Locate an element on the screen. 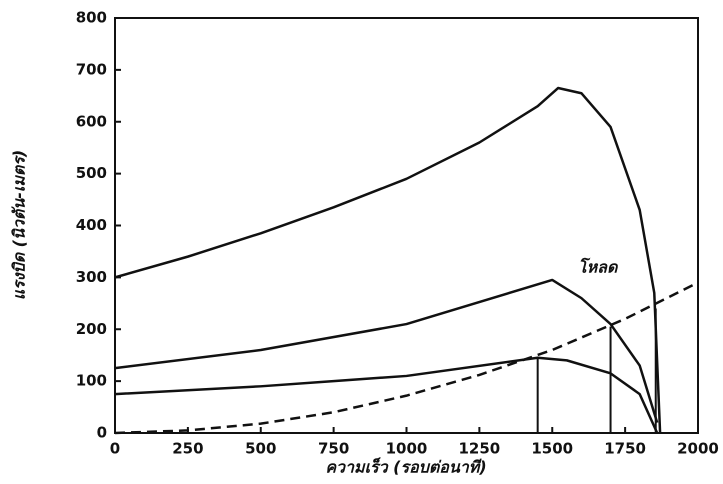 This screenshot has height=484, width=723. line-series is located at coordinates (386, 395).